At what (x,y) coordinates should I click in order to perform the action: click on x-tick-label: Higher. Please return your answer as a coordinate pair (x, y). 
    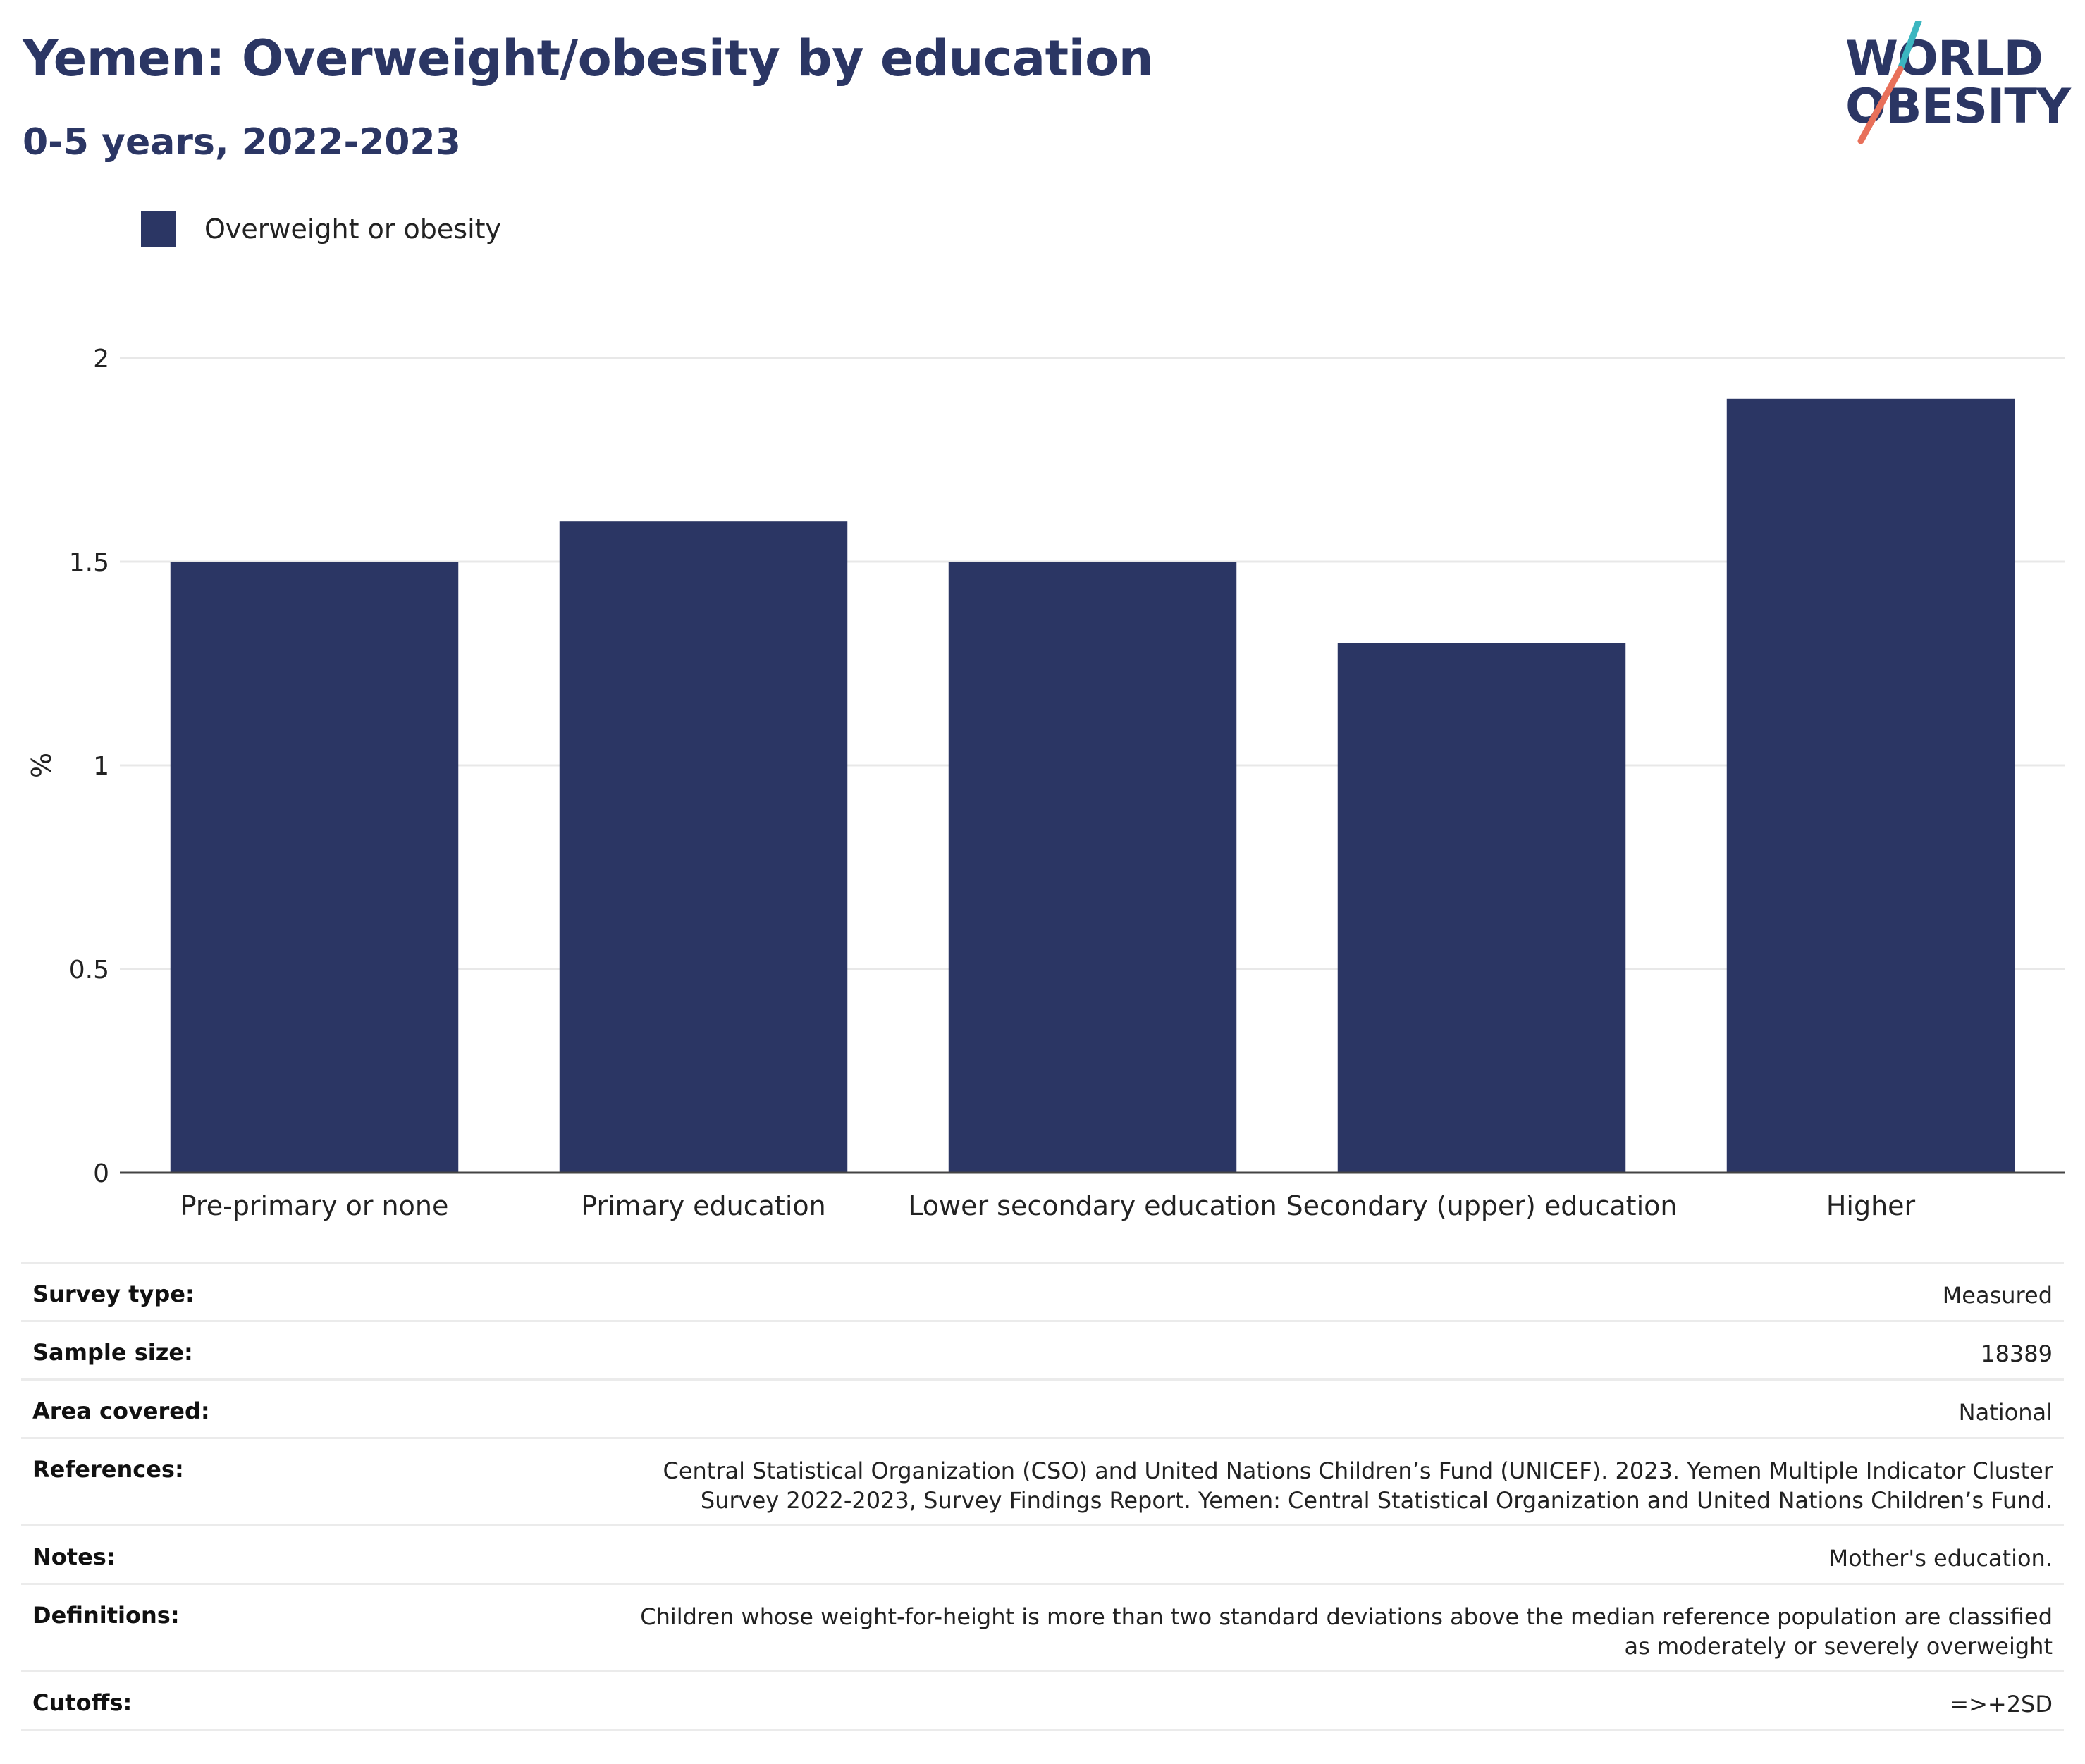
    Looking at the image, I should click on (1871, 1205).